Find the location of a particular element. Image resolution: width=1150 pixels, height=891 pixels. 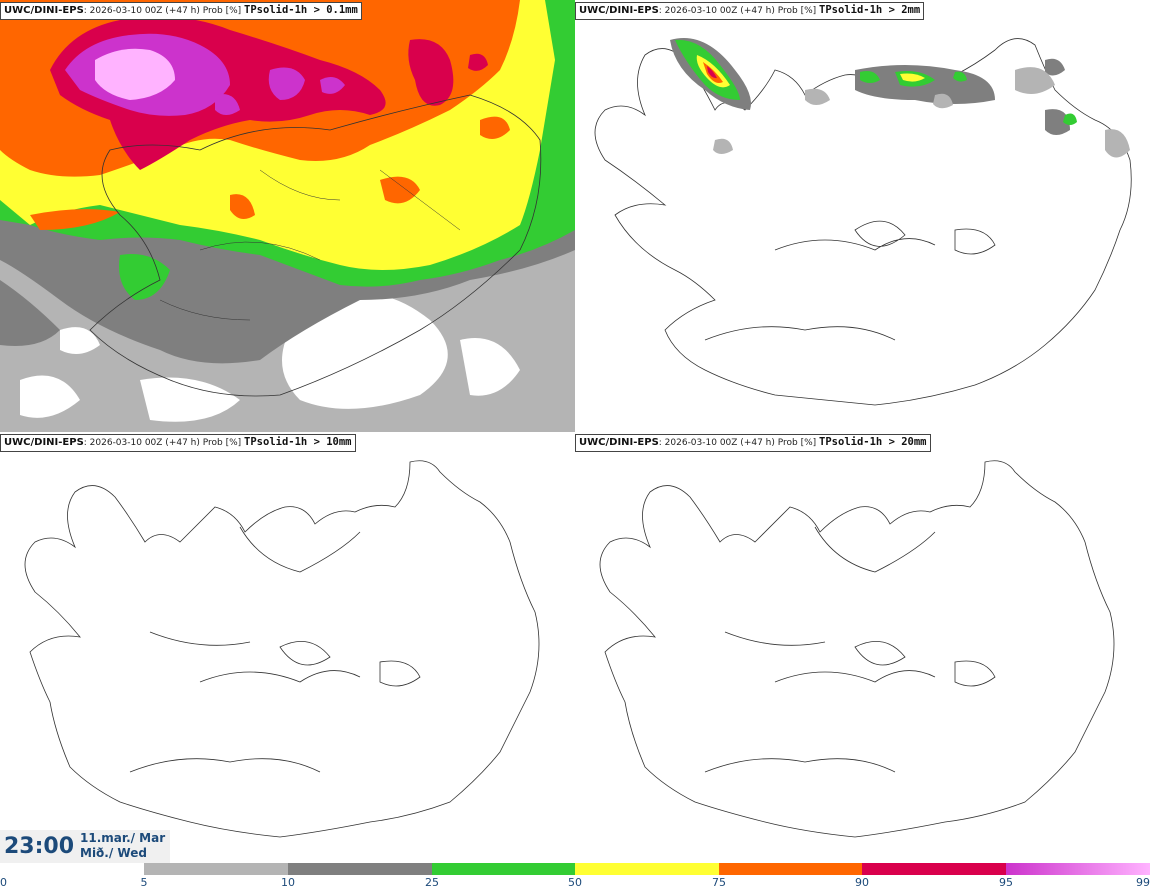

colorbar-tick: 75 is located at coordinates (719, 882).